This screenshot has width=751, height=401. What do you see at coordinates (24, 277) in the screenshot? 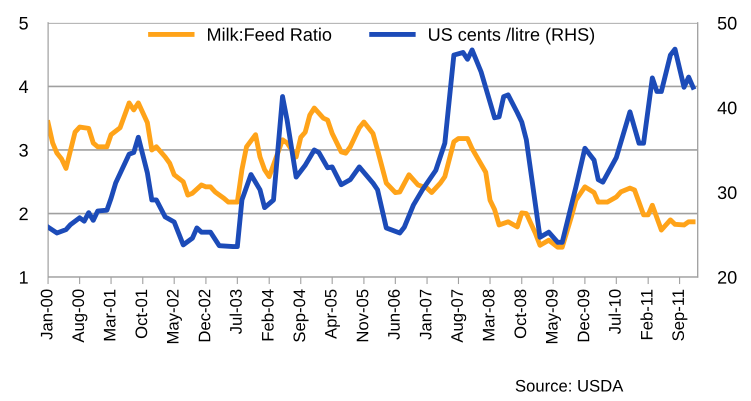
I see `y-tick-label: 1` at bounding box center [24, 277].